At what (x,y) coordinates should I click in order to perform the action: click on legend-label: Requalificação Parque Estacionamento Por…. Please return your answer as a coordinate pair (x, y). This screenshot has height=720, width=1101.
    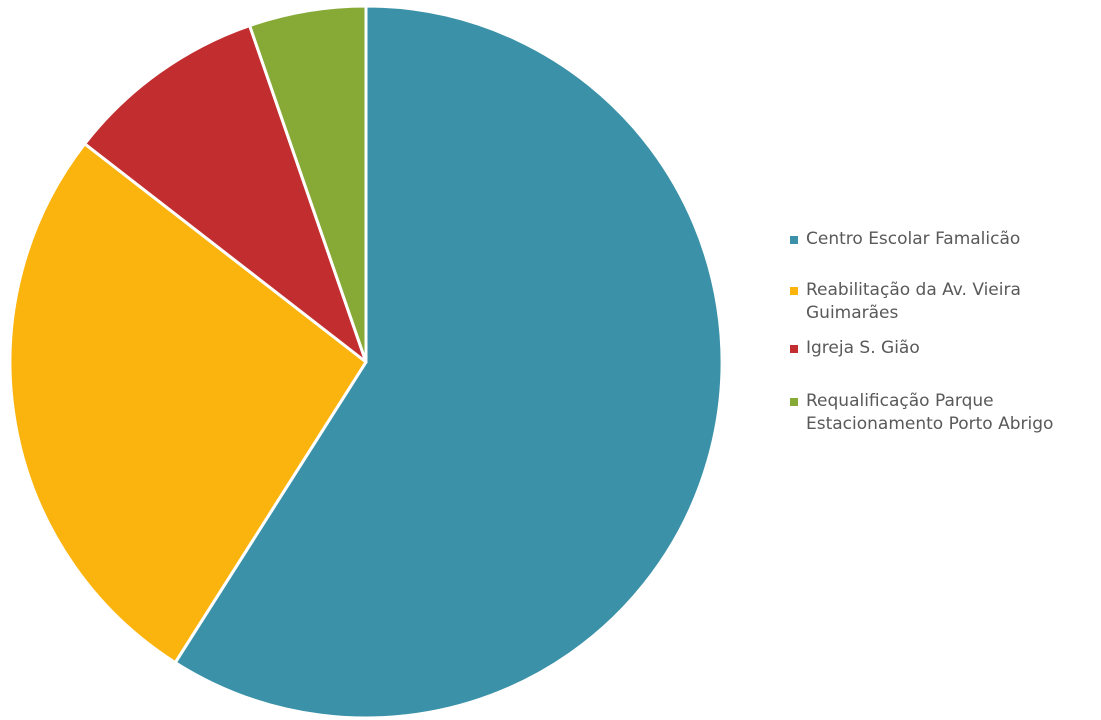
    Looking at the image, I should click on (930, 412).